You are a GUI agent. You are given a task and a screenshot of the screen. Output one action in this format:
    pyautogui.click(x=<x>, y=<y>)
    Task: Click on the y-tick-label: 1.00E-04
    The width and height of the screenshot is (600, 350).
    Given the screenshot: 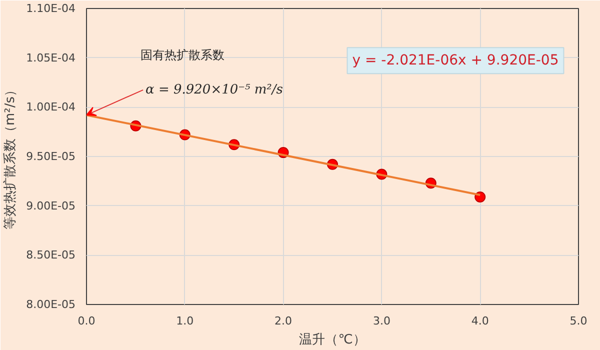 What is the action you would take?
    pyautogui.click(x=51, y=107)
    